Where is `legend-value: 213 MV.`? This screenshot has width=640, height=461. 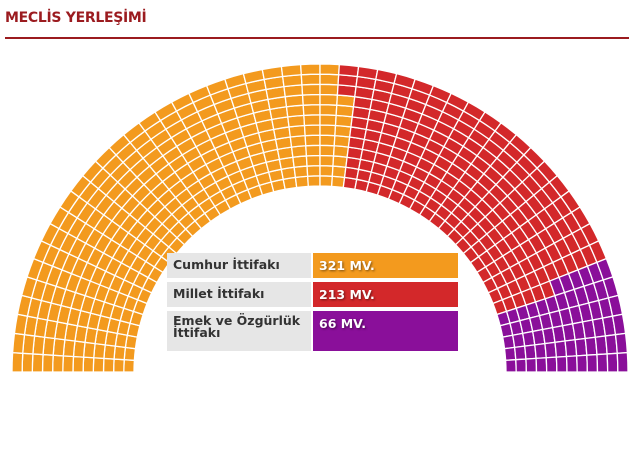 legend-value: 213 MV. is located at coordinates (385, 294).